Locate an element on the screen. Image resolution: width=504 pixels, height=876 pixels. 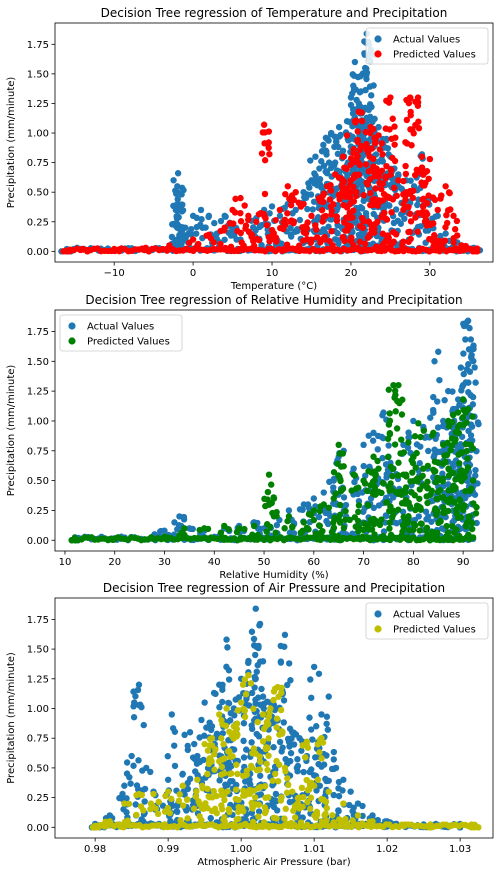
legend-label: Actual Values is located at coordinates (426, 40).